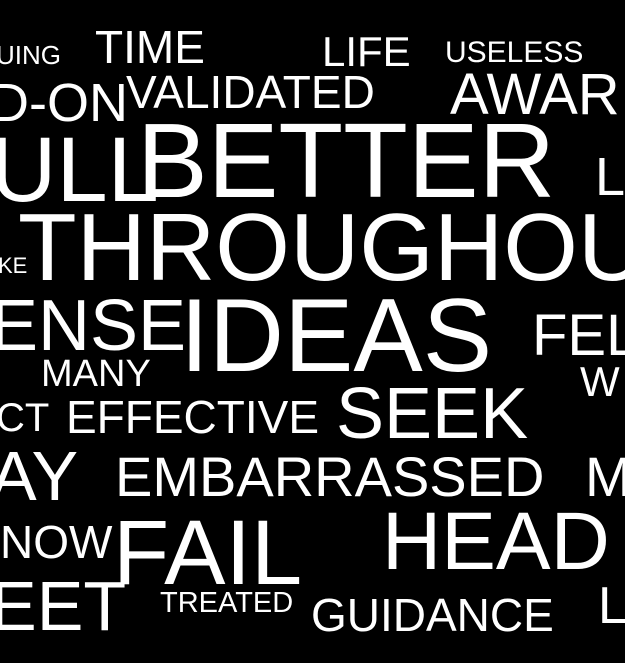 This screenshot has height=663, width=625. Describe the element at coordinates (578, 335) in the screenshot. I see `word-fel: FEL` at that location.